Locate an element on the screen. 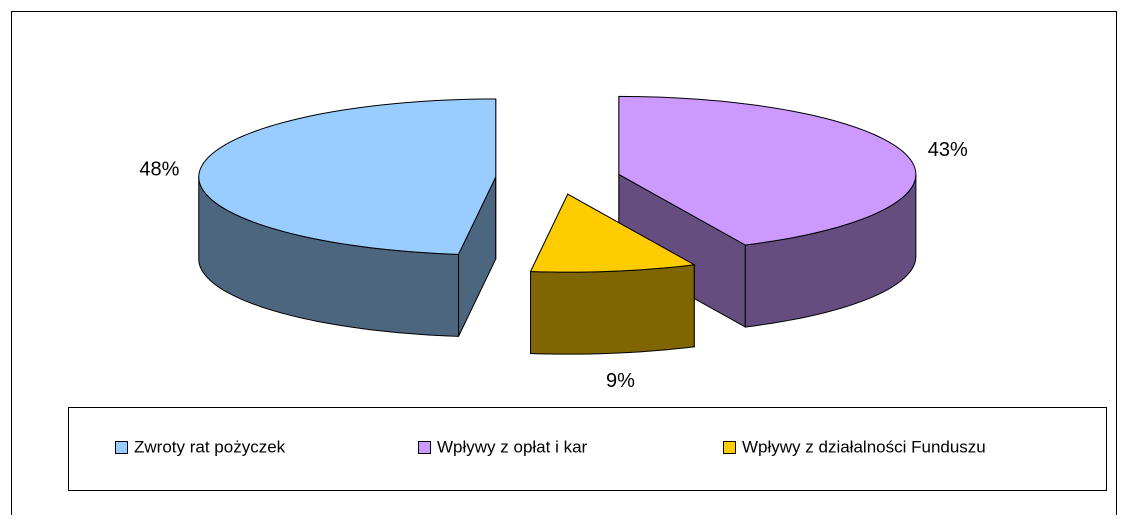 This screenshot has height=520, width=1128. data-label: 9% is located at coordinates (620, 381).